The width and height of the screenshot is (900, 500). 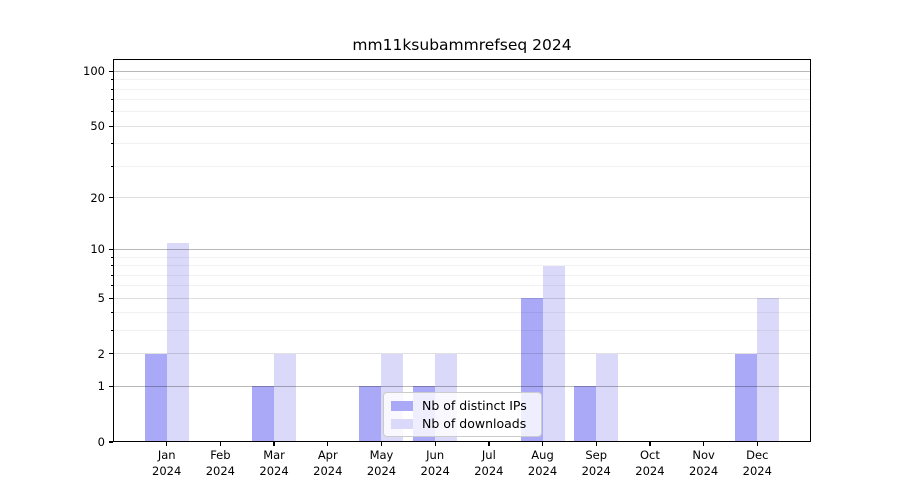 I want to click on legend-item-distinct-ips: Nb of distinct IPs, so click(x=462, y=405).